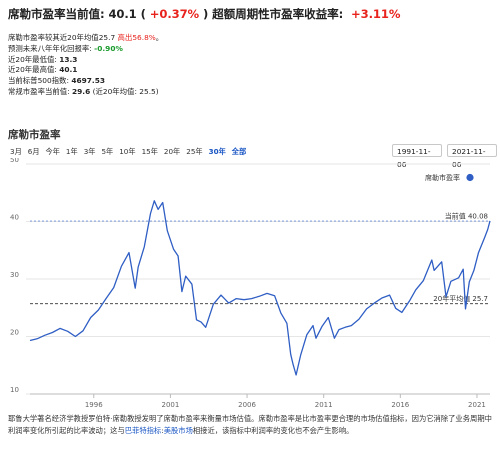  What do you see at coordinates (85, 70) in the screenshot?
I see `stats-max-row: 近20年最高值: 40.1` at bounding box center [85, 70].